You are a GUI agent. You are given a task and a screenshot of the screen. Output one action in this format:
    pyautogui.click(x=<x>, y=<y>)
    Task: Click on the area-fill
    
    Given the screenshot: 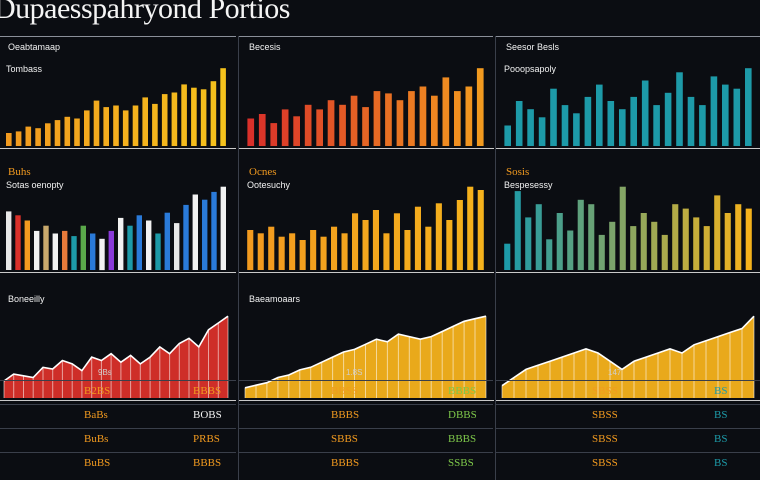 What is the action you would take?
    pyautogui.click(x=628, y=357)
    